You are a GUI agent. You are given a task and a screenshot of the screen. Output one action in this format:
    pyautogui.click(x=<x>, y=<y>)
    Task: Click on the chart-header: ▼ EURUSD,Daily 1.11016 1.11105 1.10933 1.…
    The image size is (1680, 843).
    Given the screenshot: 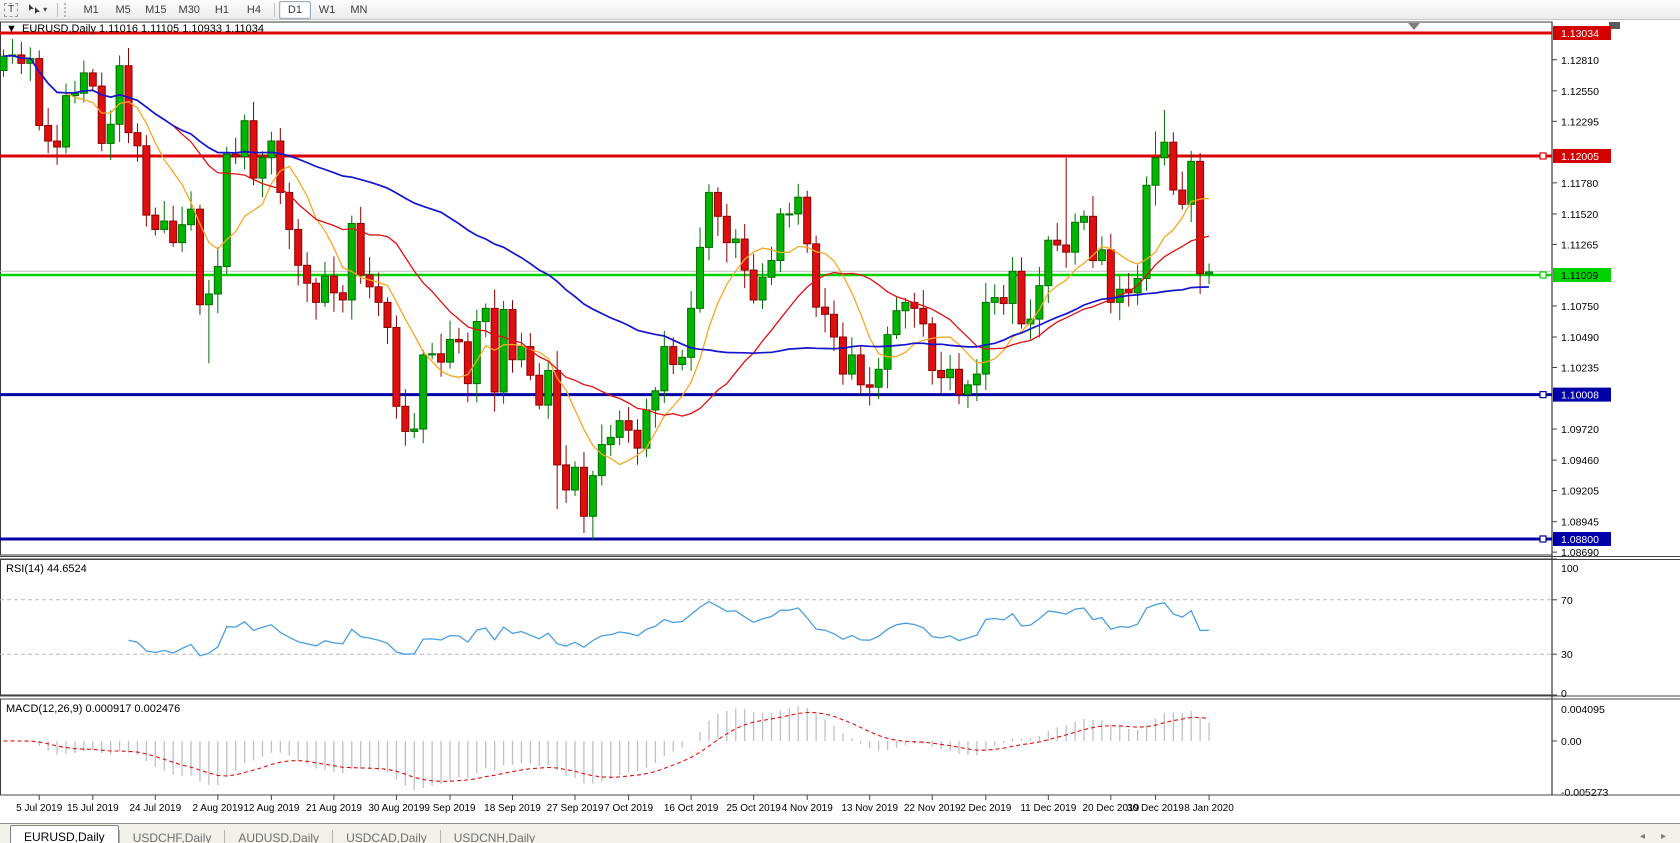 What is the action you would take?
    pyautogui.click(x=135, y=29)
    